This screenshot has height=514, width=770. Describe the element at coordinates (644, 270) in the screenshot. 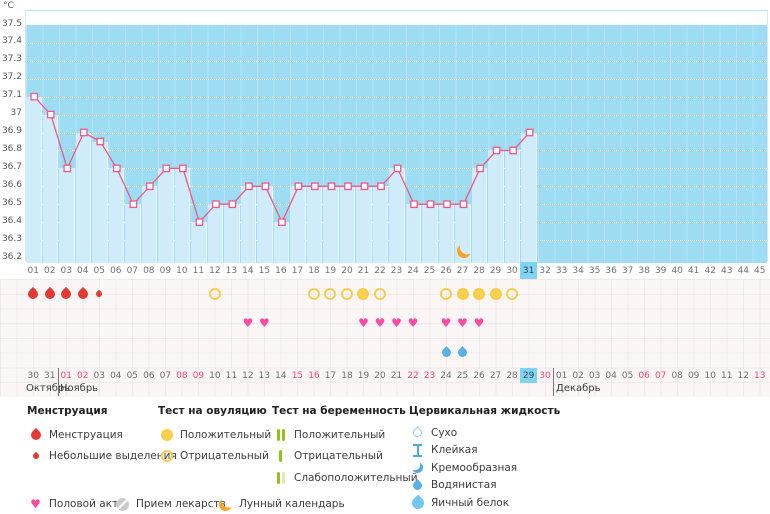

I see `cycle-day-cell: 38` at that location.